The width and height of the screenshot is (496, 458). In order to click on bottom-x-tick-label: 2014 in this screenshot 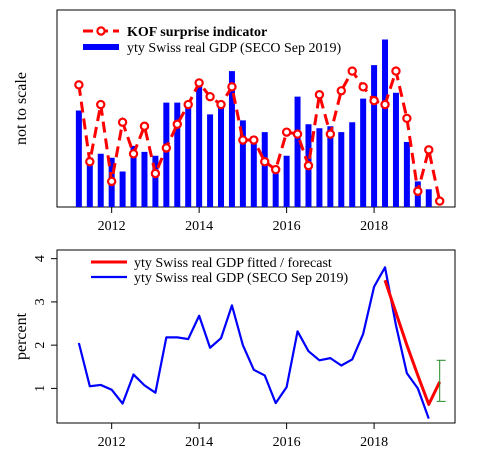, I will do `click(199, 442)`.